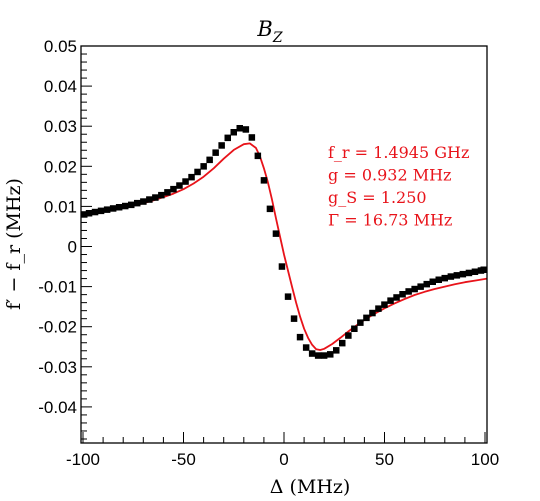 The image size is (540, 501). Describe the element at coordinates (485, 459) in the screenshot. I see `x-tick-label: 100` at that location.